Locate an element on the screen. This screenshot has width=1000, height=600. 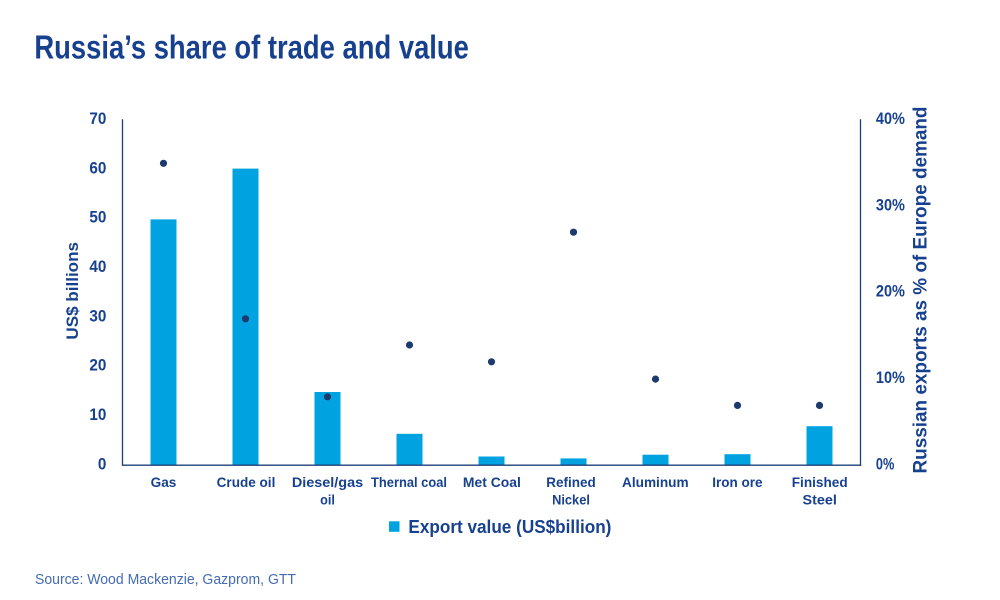
svg-text: 0 is located at coordinates (102, 463).